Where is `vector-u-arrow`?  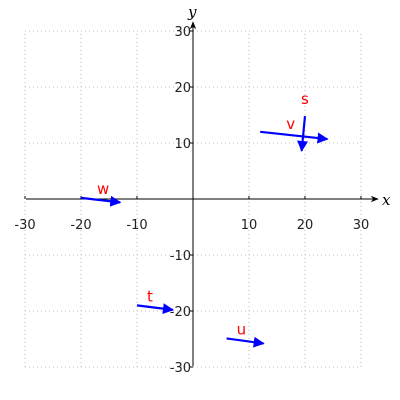 vector-u-arrow is located at coordinates (245, 342).